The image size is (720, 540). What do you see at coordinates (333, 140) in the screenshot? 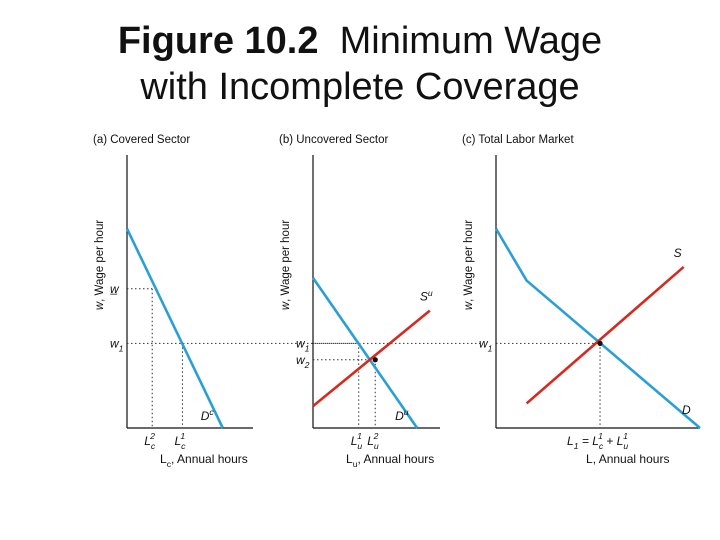
I see `panel-title: (b) Uncovered Sector` at bounding box center [333, 140].